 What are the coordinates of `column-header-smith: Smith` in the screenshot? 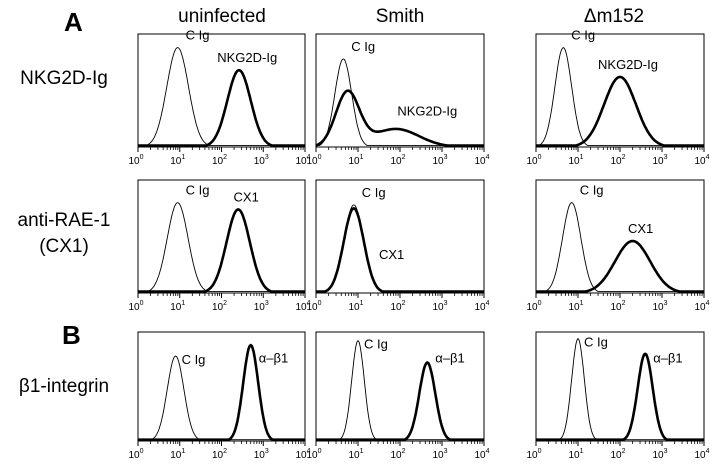 It's located at (400, 16).